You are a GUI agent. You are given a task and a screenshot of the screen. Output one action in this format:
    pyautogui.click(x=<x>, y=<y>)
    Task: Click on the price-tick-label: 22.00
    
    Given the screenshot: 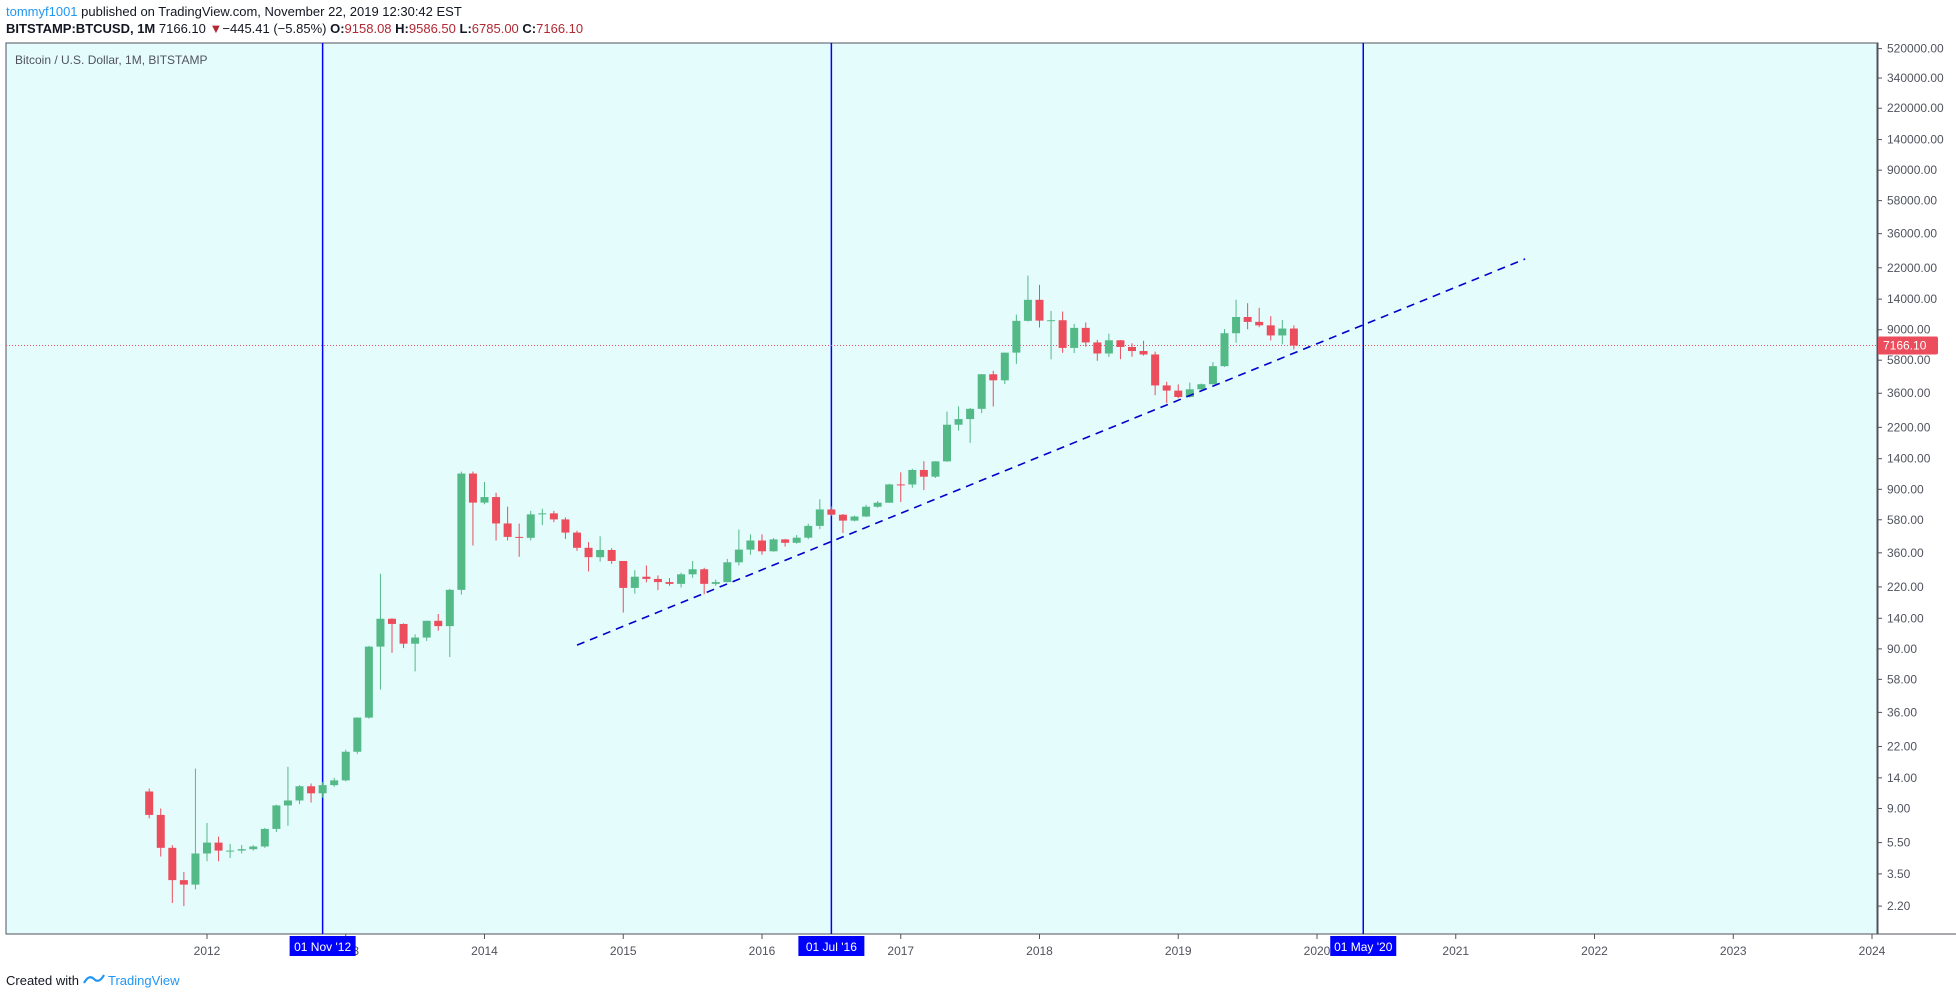 What is the action you would take?
    pyautogui.click(x=1902, y=747)
    